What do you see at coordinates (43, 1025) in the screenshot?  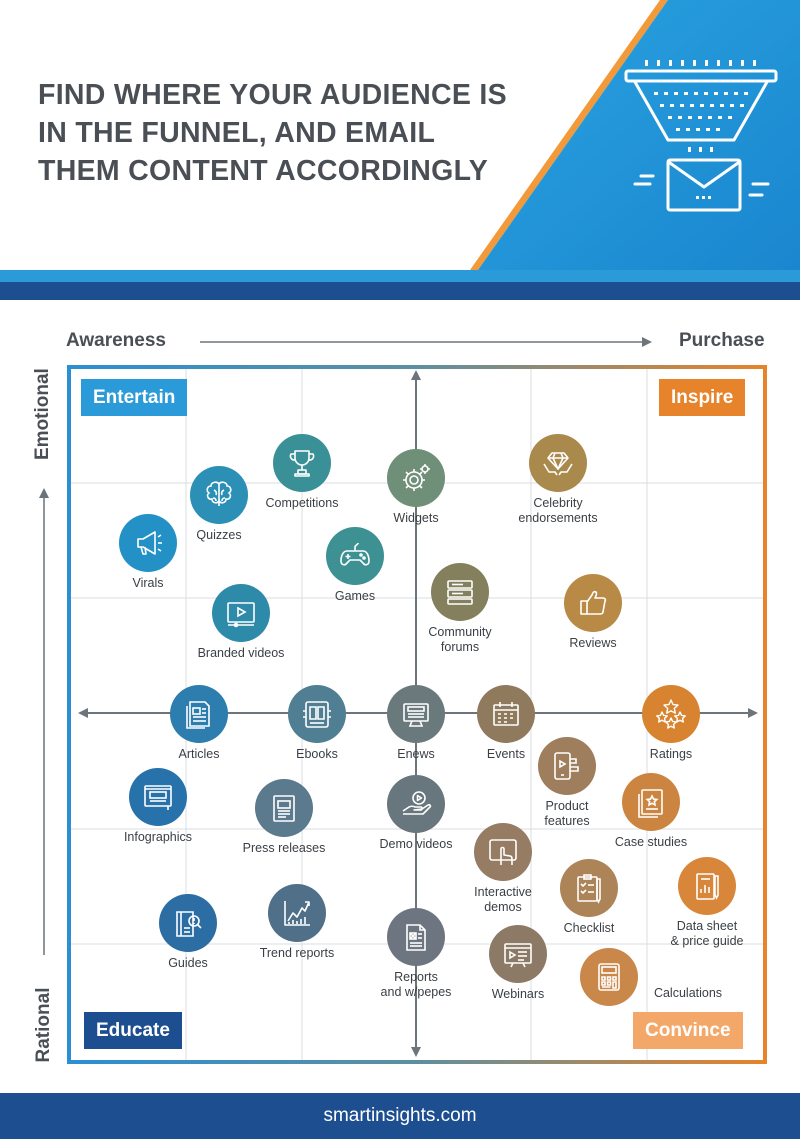 I see `axis-label-rational: Rational` at bounding box center [43, 1025].